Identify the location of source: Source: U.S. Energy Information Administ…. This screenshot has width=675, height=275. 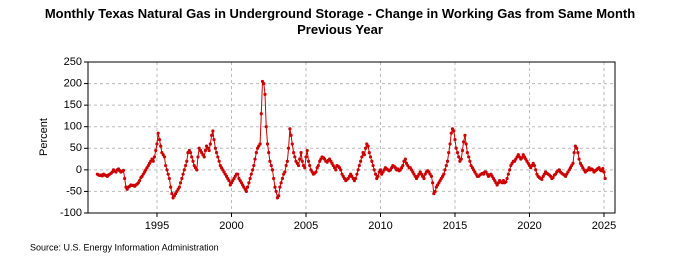
(124, 247).